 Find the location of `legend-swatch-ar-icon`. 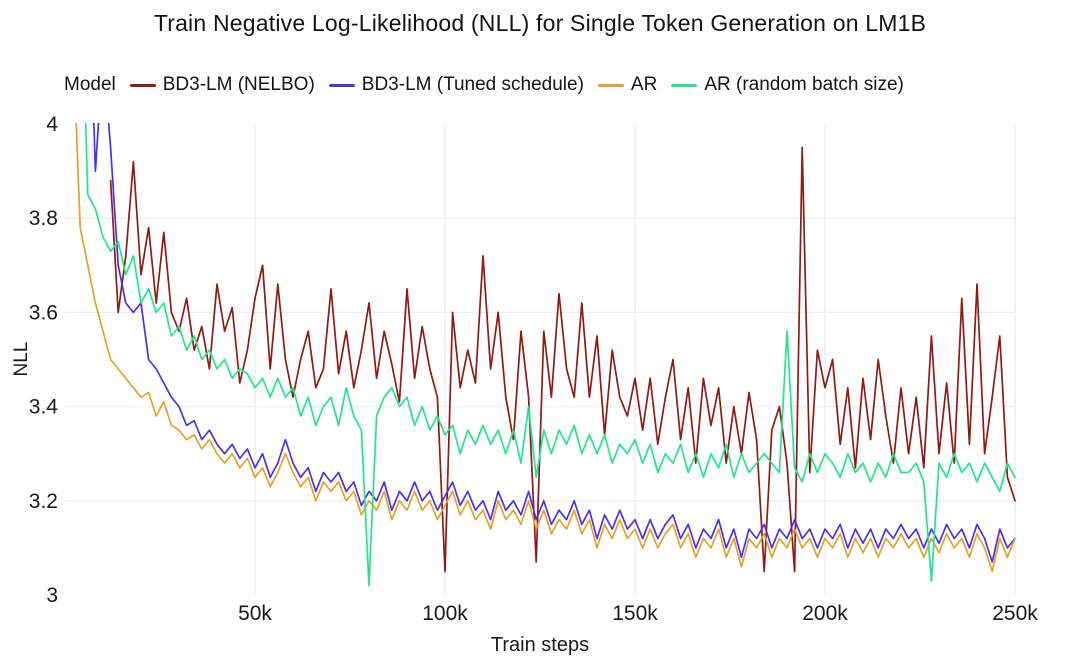

legend-swatch-ar-icon is located at coordinates (610, 85).